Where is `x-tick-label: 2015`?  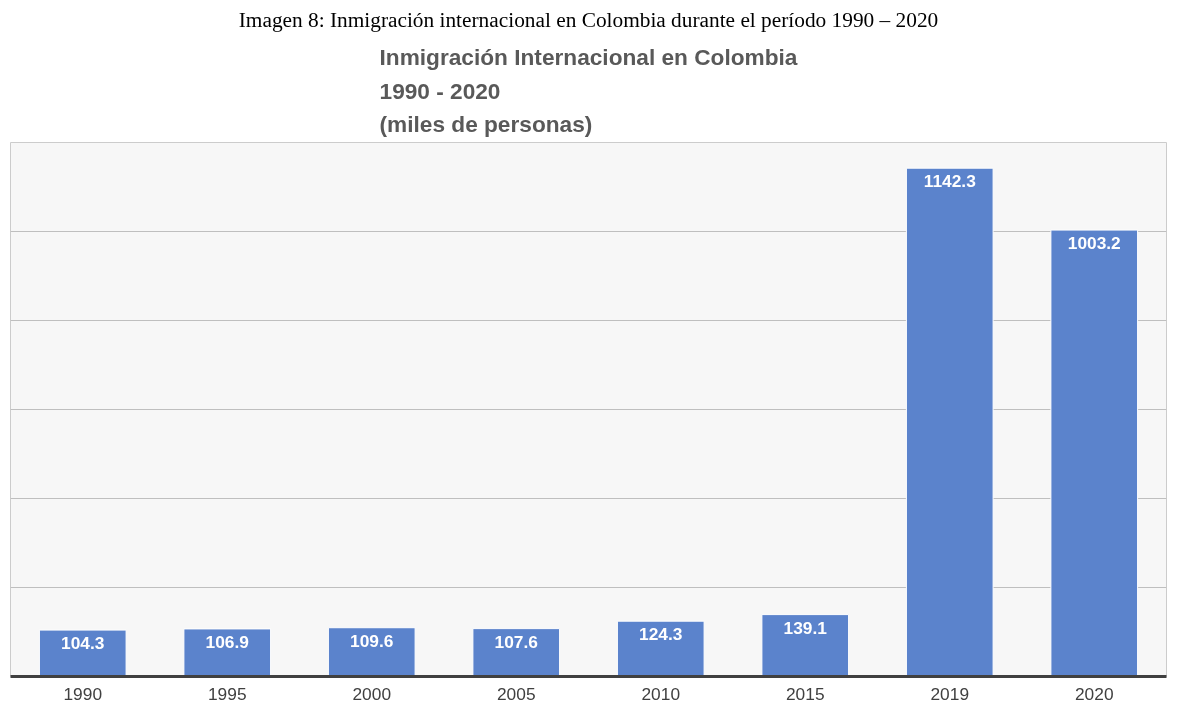 x-tick-label: 2015 is located at coordinates (805, 692).